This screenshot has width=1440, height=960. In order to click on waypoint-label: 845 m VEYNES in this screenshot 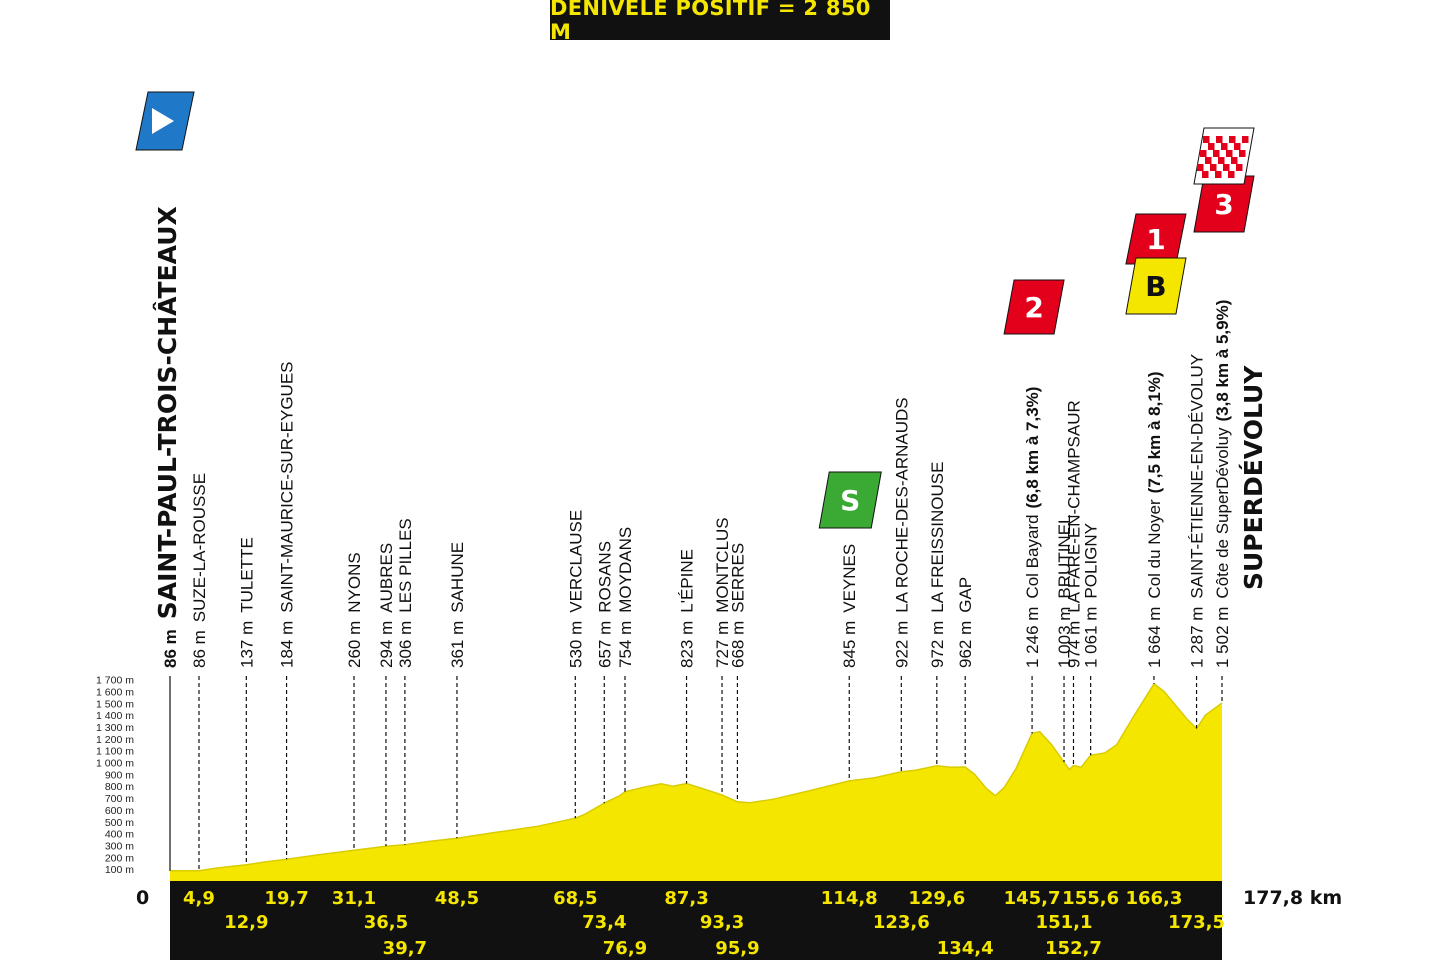, I will do `click(849, 606)`.